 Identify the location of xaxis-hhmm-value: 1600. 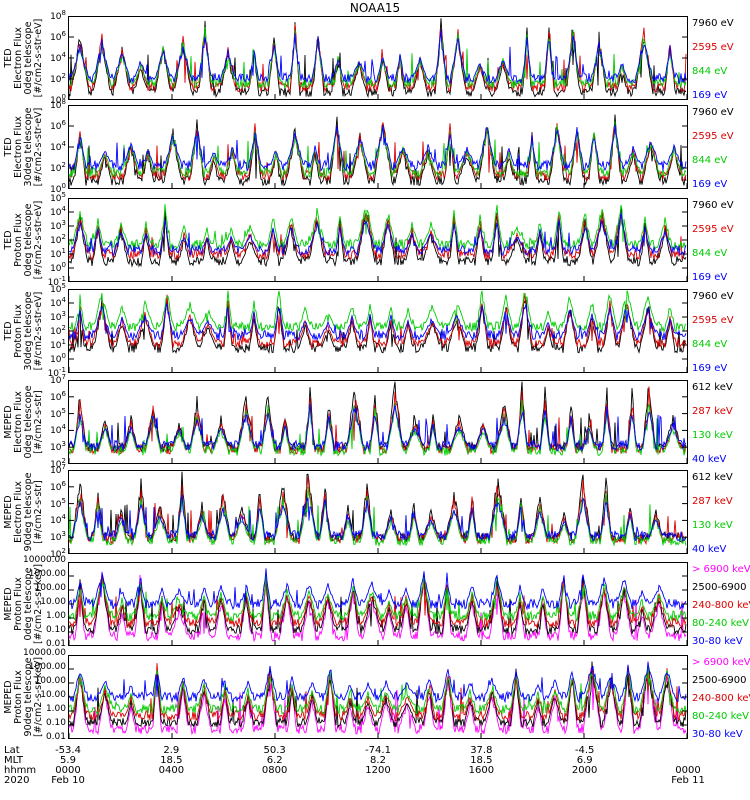
(481, 770).